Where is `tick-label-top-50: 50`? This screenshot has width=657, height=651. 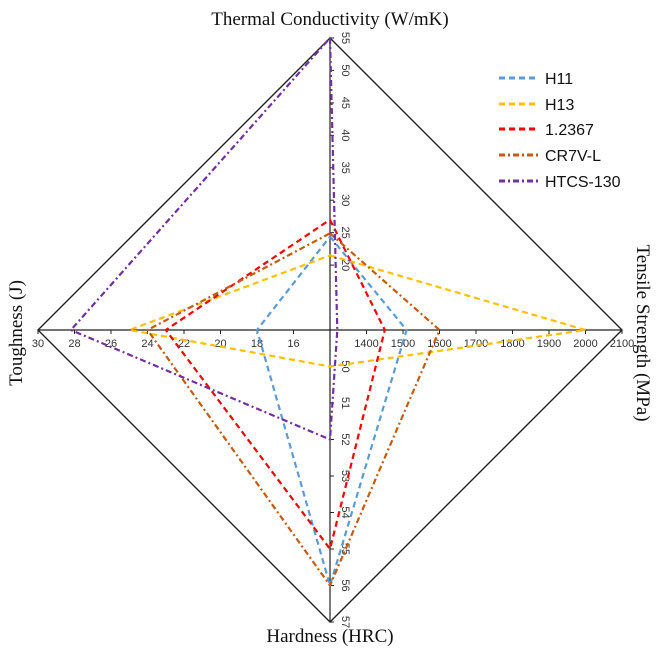 tick-label-top-50: 50 is located at coordinates (345, 70).